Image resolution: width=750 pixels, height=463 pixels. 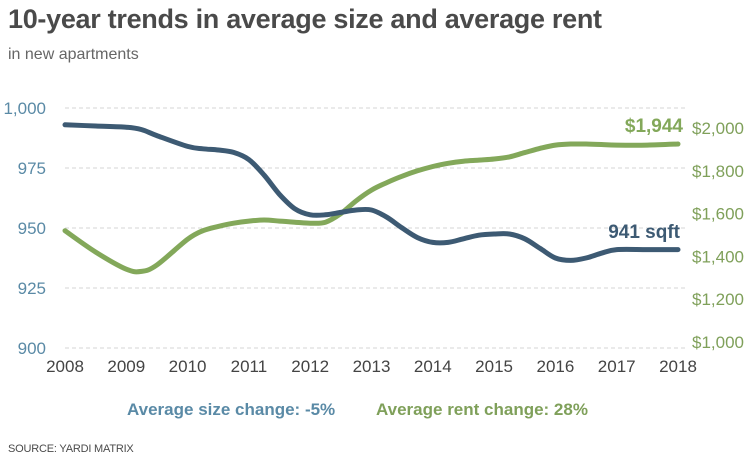 What do you see at coordinates (718, 235) in the screenshot?
I see `right-axis-ticks: $2,000 $1,800 $1,600 $1,400 $1,200 $1,000` at bounding box center [718, 235].